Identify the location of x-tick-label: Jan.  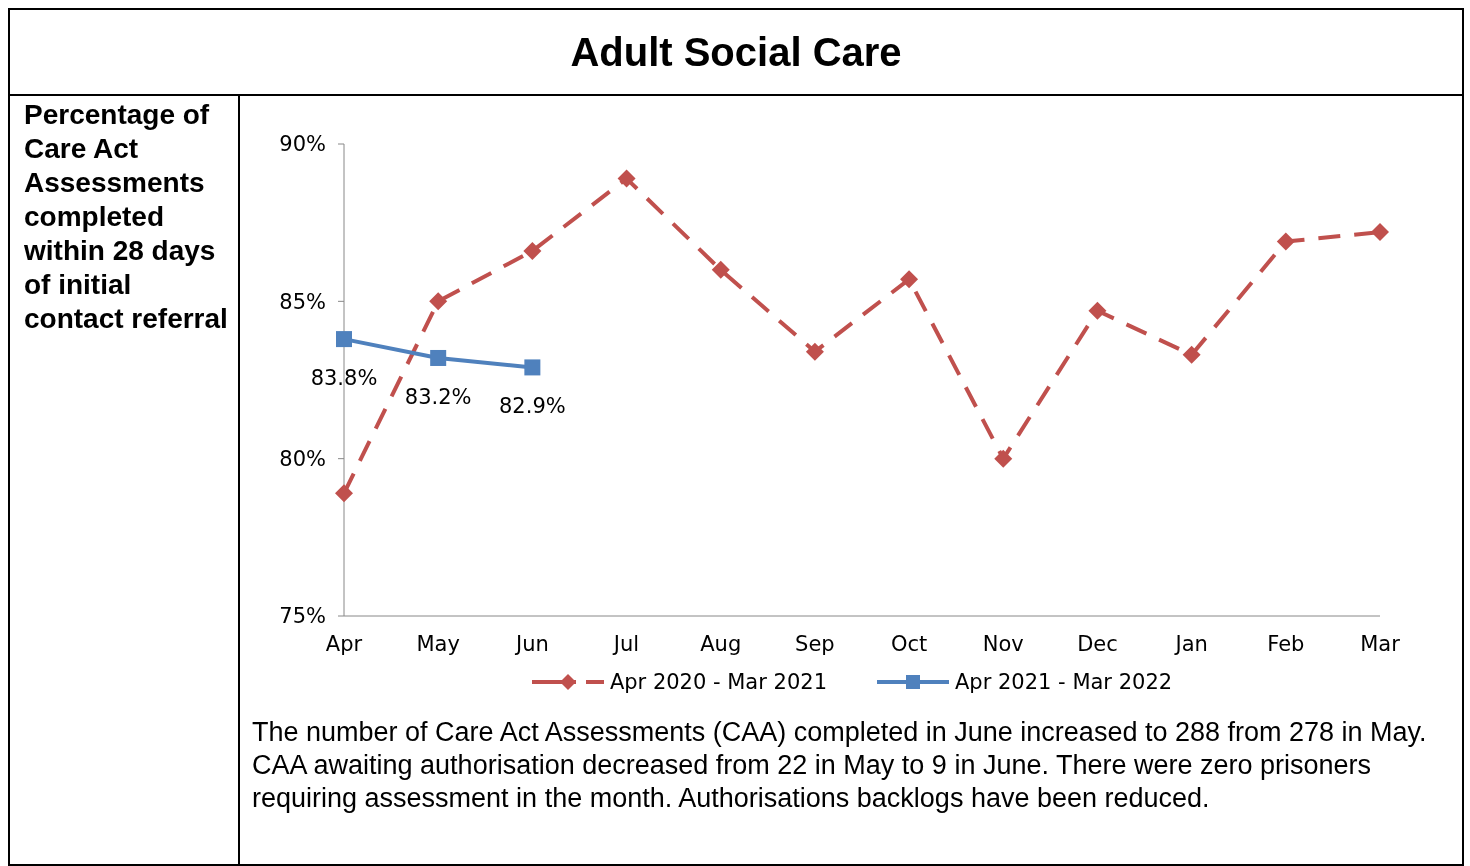
(1190, 643).